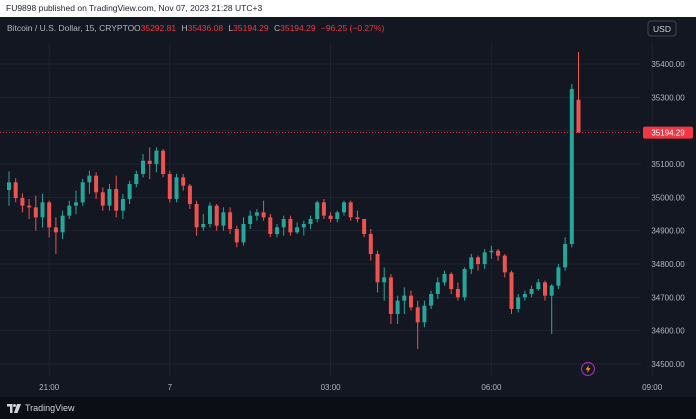 This screenshot has width=696, height=419. Describe the element at coordinates (170, 387) in the screenshot. I see `x-tick-label: 7` at that location.